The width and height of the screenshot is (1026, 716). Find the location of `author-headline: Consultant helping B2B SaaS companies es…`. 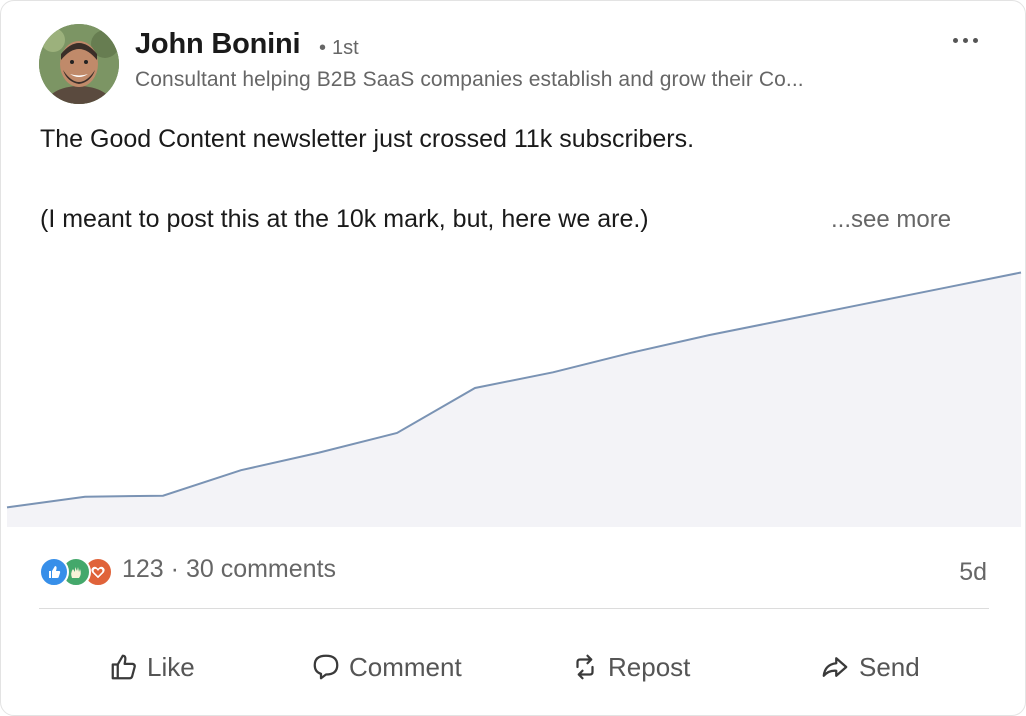

author-headline: Consultant helping B2B SaaS companies es… is located at coordinates (469, 79).